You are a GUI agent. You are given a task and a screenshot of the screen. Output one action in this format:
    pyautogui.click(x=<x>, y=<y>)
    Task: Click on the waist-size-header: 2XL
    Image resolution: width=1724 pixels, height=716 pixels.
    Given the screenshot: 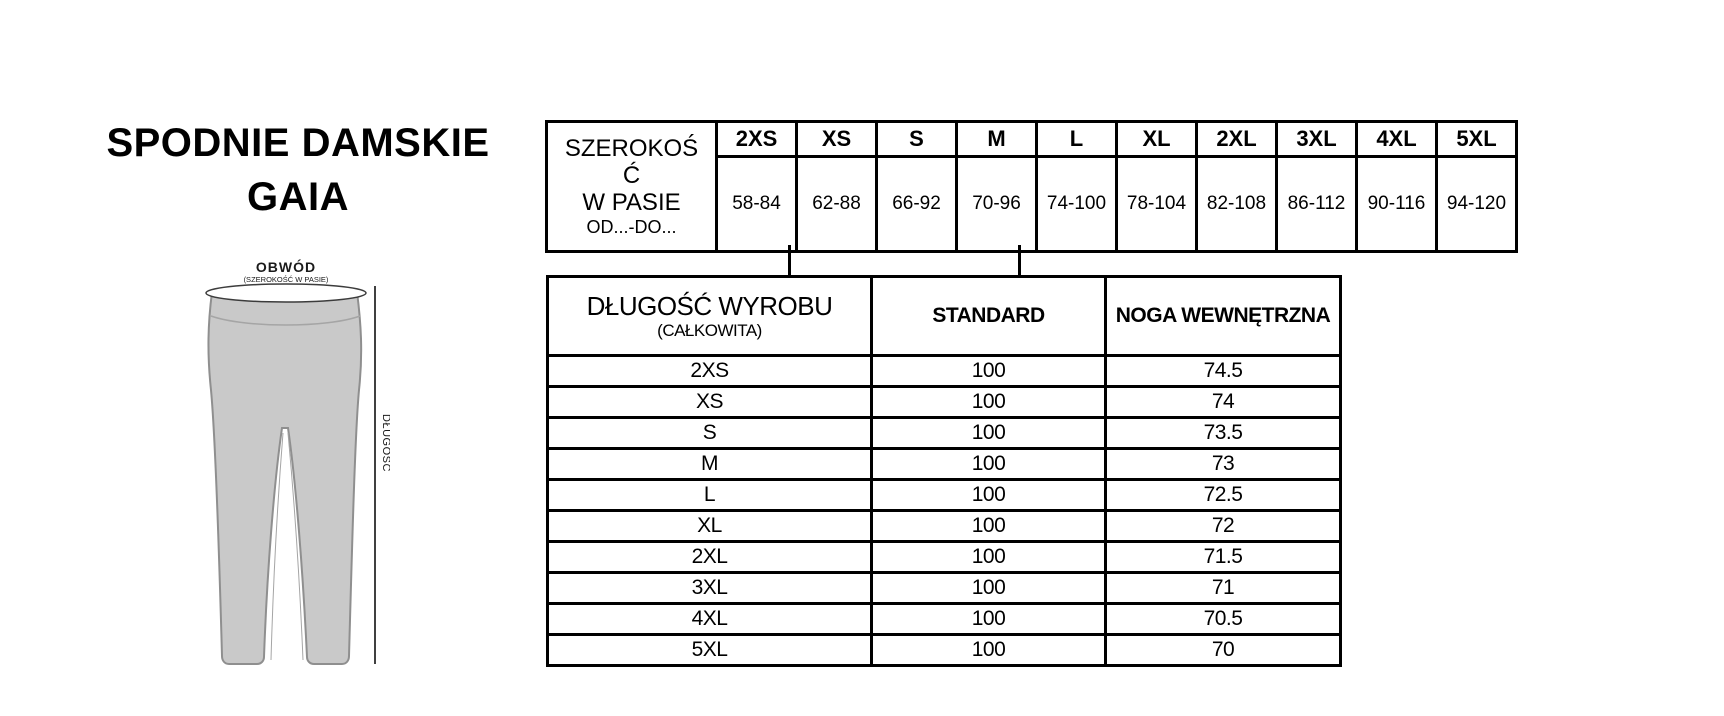 What is the action you would take?
    pyautogui.click(x=1236, y=139)
    